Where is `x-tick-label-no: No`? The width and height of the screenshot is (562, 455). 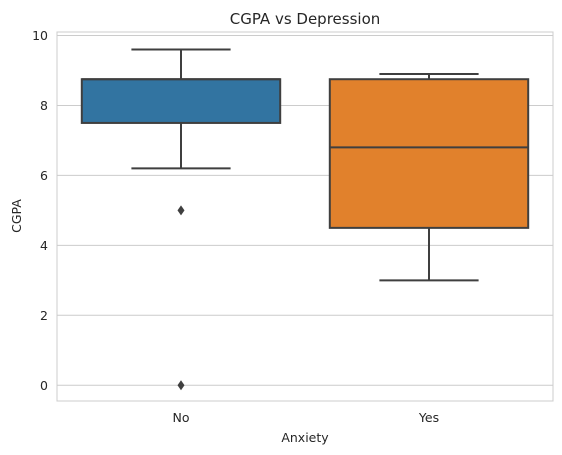
x-tick-label-no: No is located at coordinates (181, 417).